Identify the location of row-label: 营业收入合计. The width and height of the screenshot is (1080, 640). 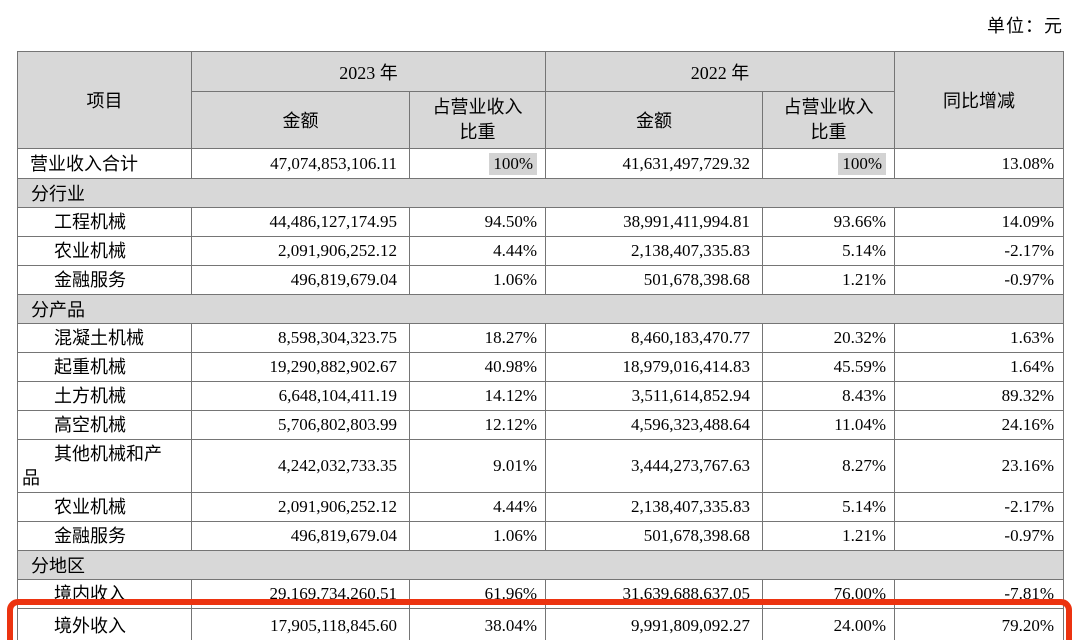
(104, 163).